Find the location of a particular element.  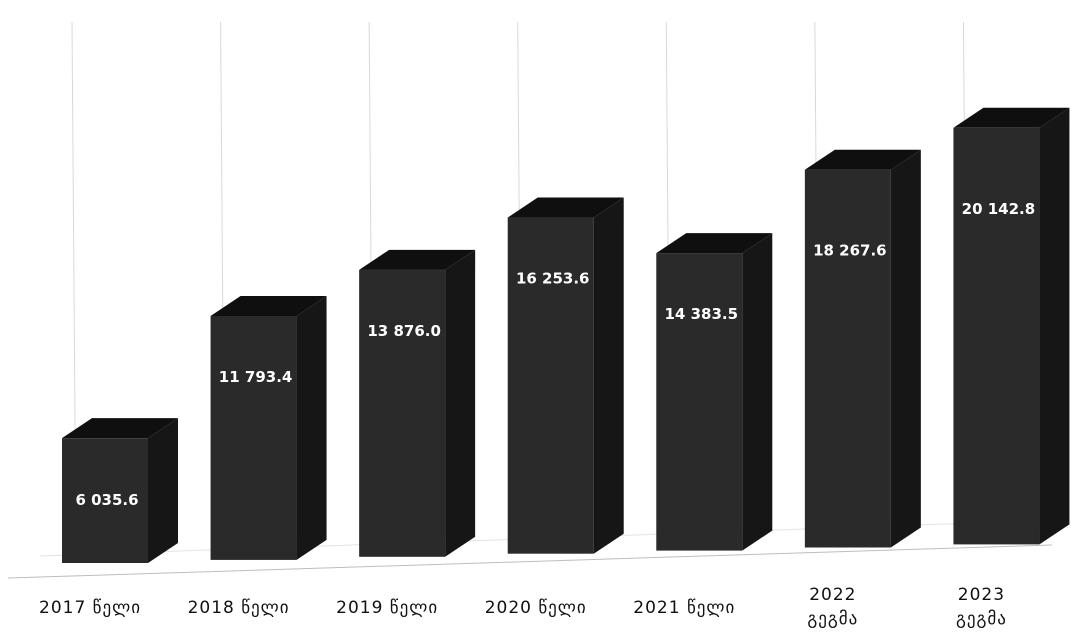

category-label: 2018 წელი is located at coordinates (239, 608).